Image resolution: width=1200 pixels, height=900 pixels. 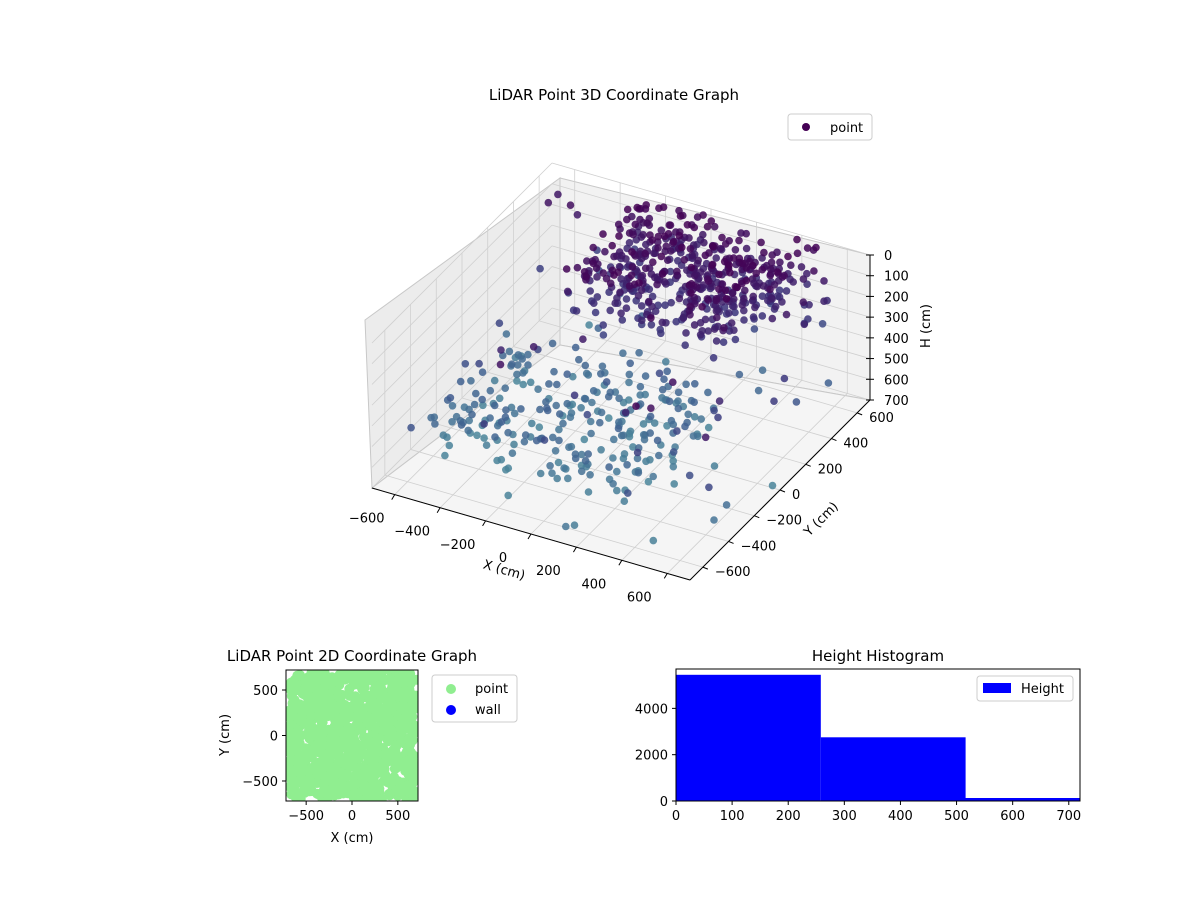 I want to click on hist-x-tick-label: 600, so click(x=1012, y=816).